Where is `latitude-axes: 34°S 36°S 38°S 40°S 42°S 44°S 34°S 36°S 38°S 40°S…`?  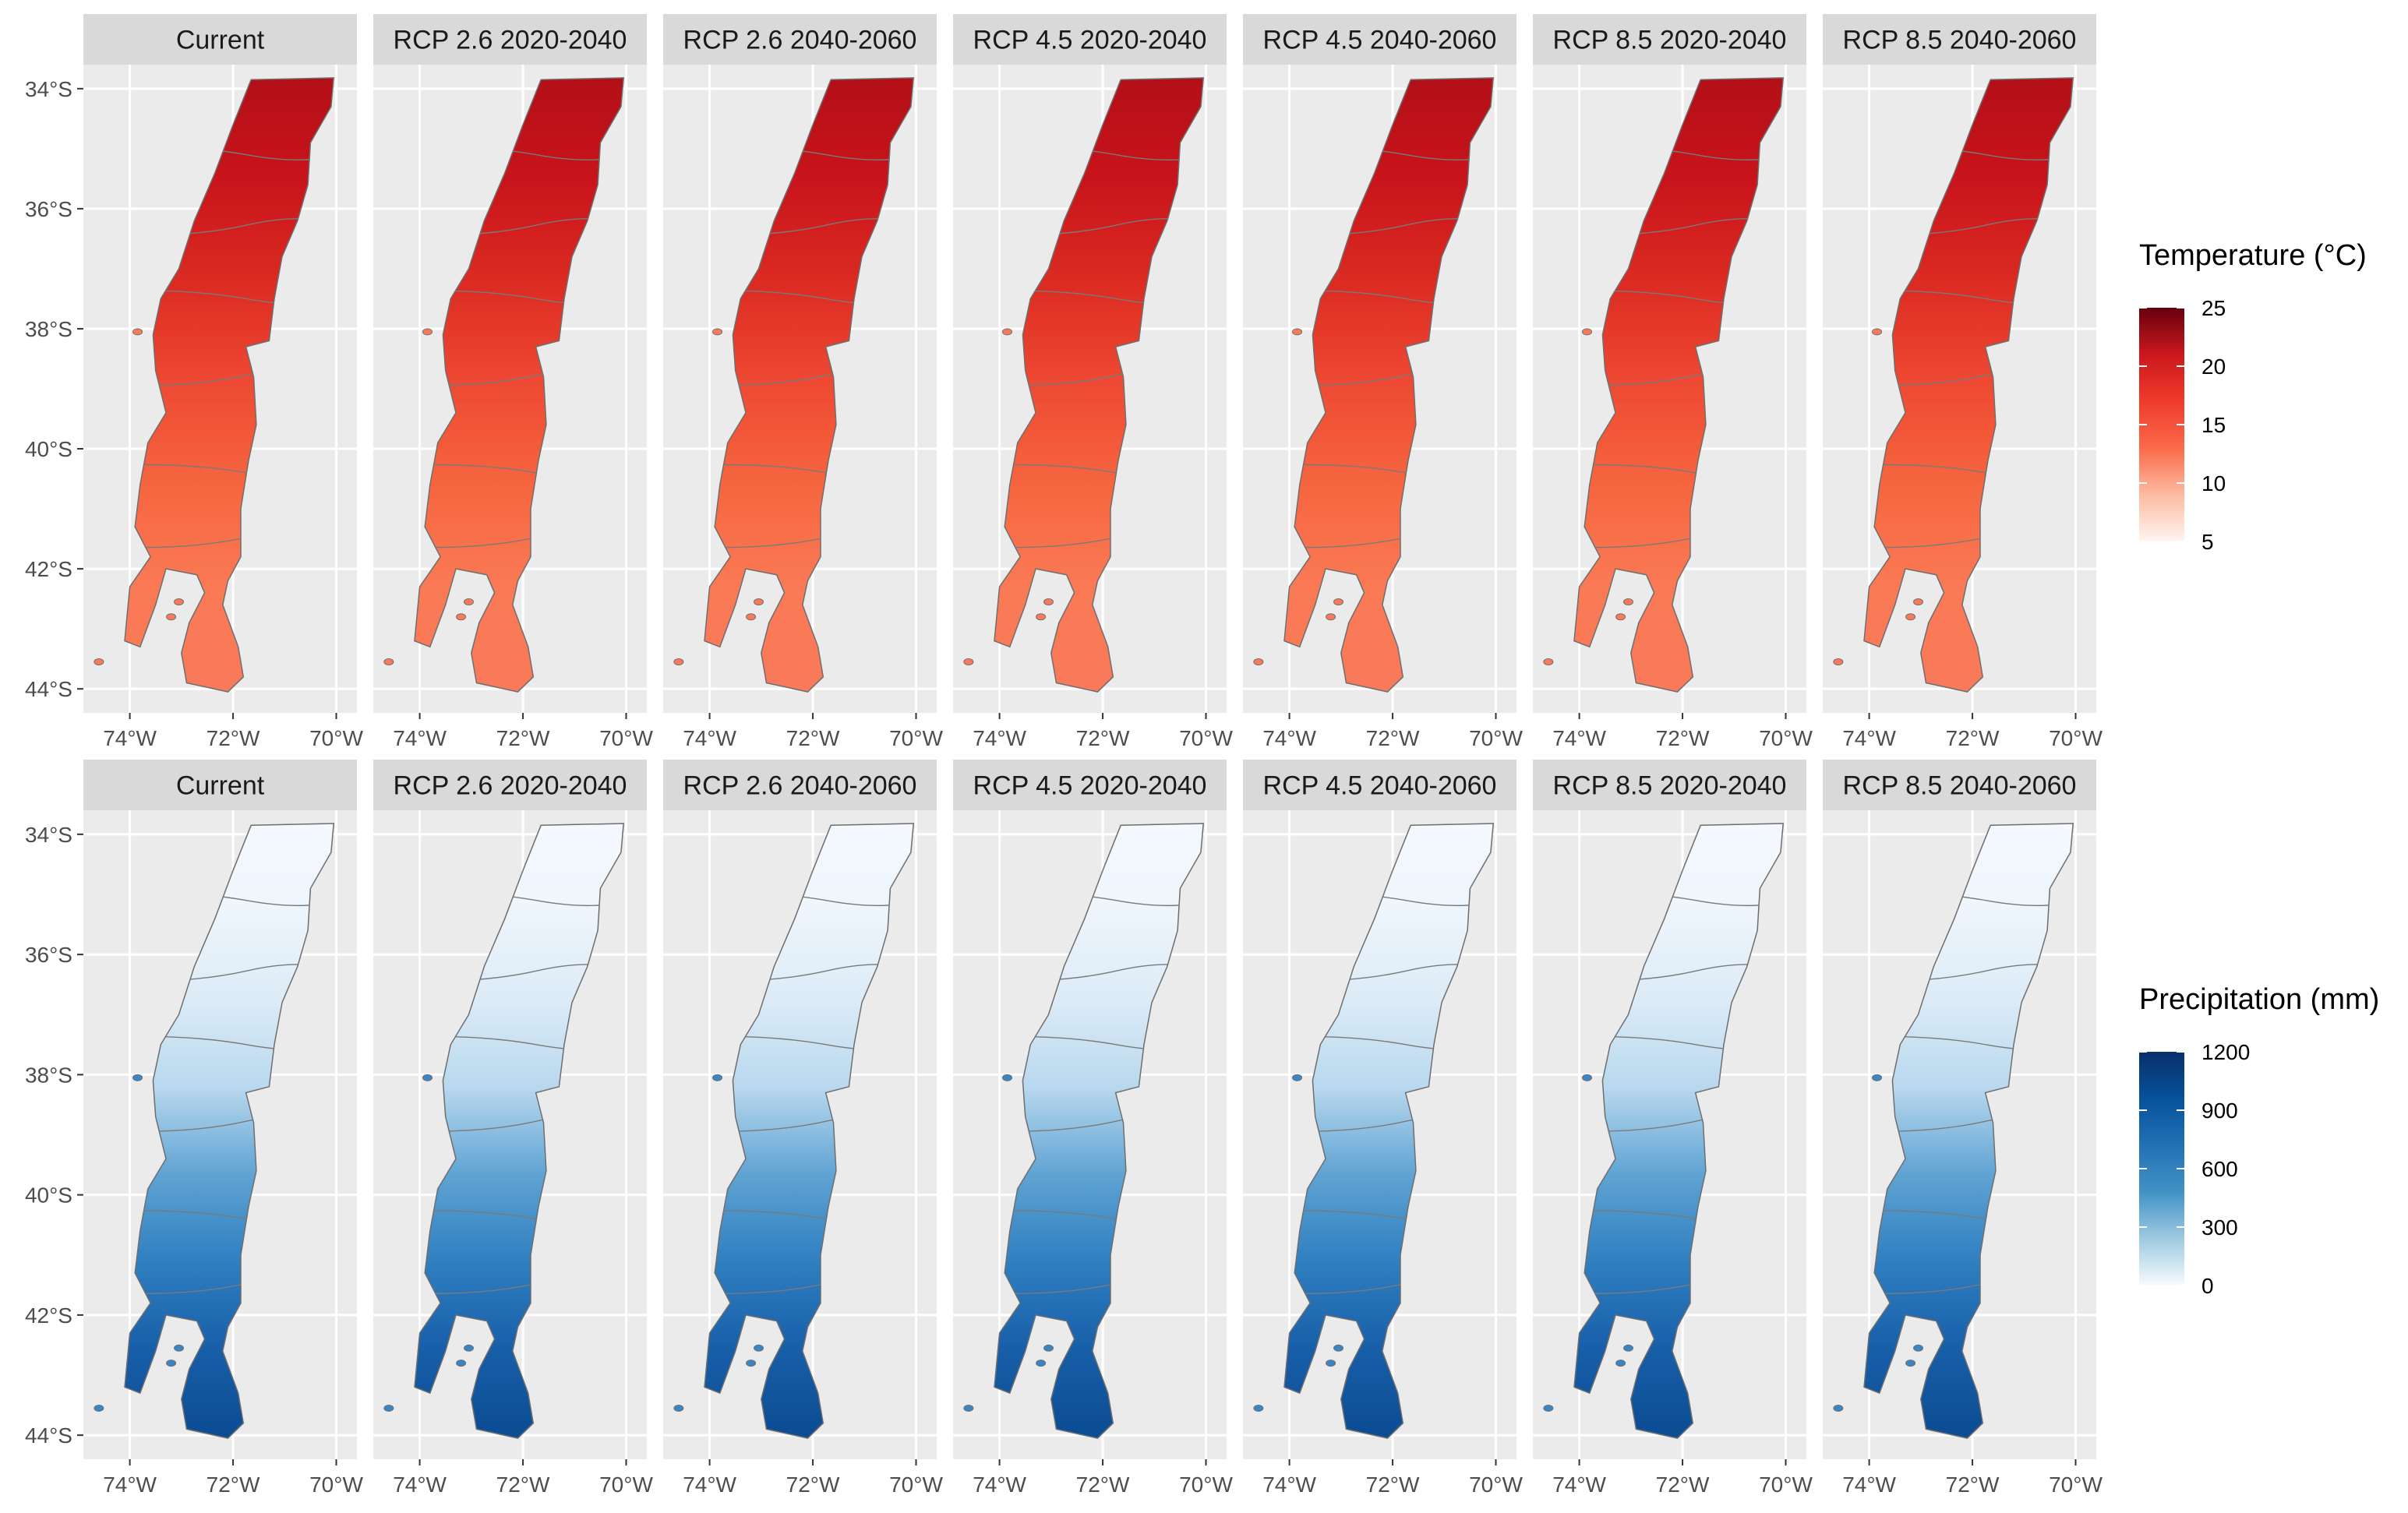
latitude-axes: 34°S 36°S 38°S 40°S 42°S 44°S 34°S 36°S 38°S 40°S… is located at coordinates (54, 762).